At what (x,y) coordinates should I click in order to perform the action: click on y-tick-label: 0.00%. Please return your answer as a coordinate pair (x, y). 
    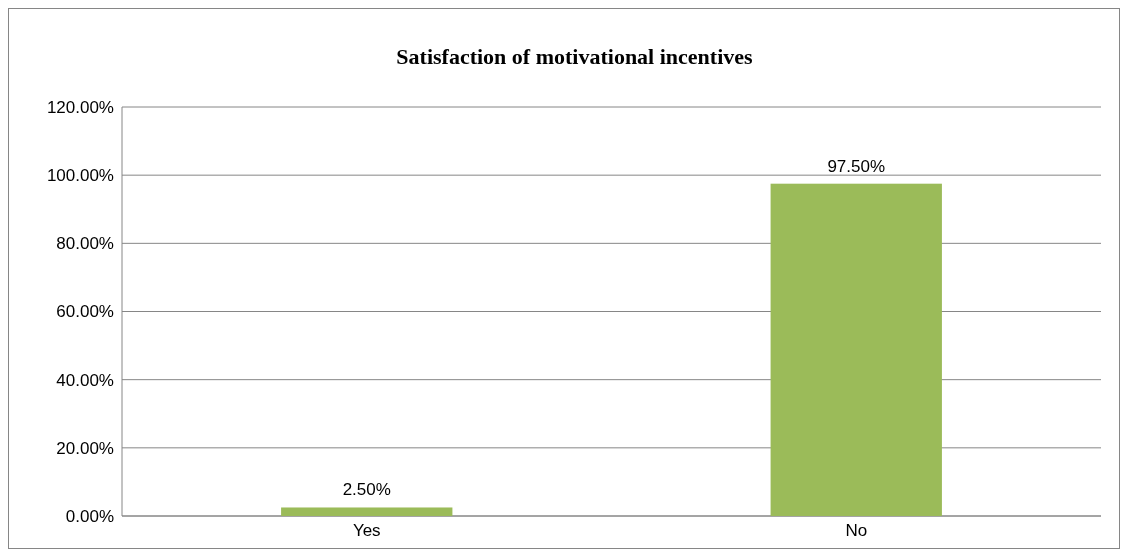
    Looking at the image, I should click on (89, 516).